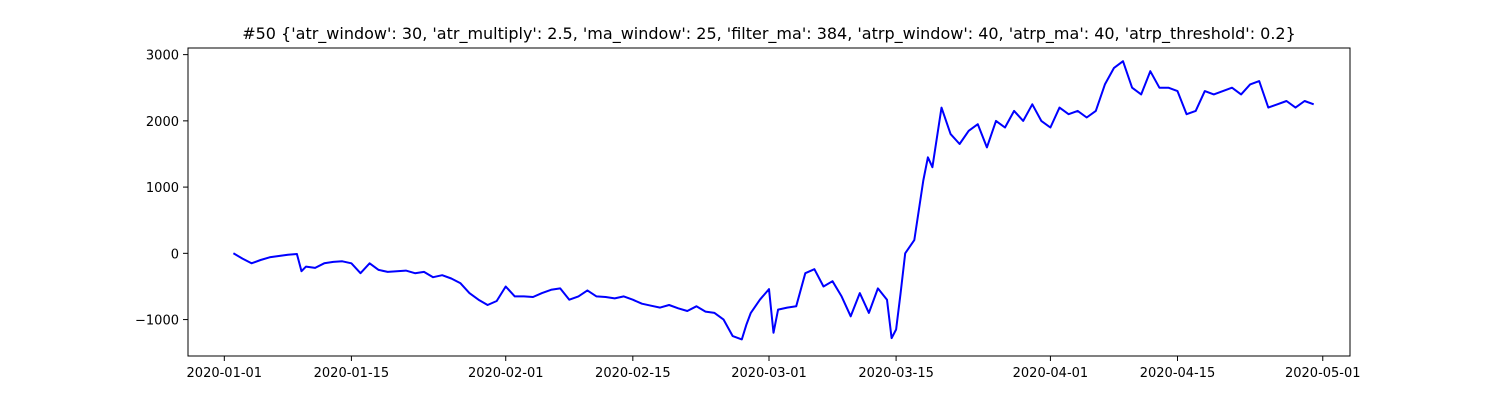 This screenshot has height=404, width=1500. I want to click on y-tick-label: −1000, so click(157, 321).